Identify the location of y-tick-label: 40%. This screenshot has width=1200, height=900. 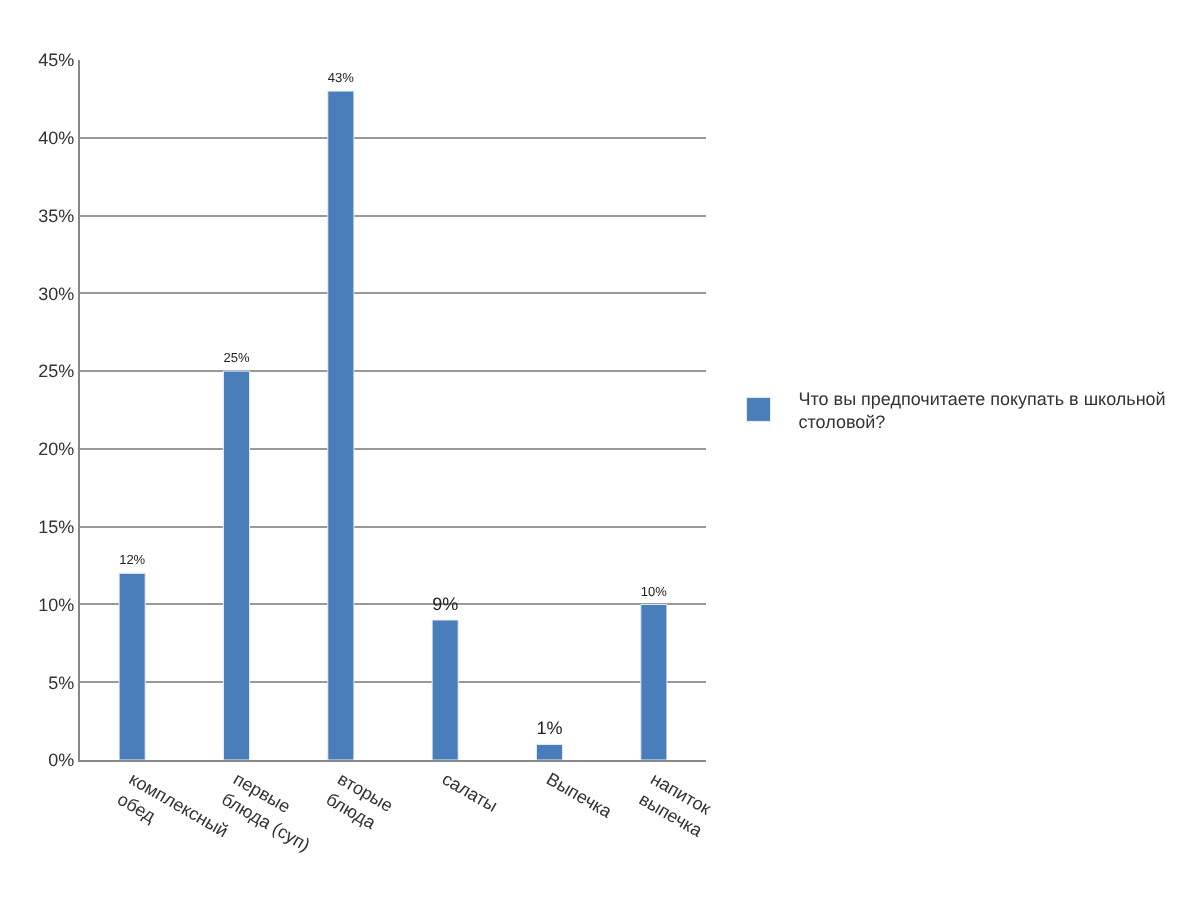
(56, 138).